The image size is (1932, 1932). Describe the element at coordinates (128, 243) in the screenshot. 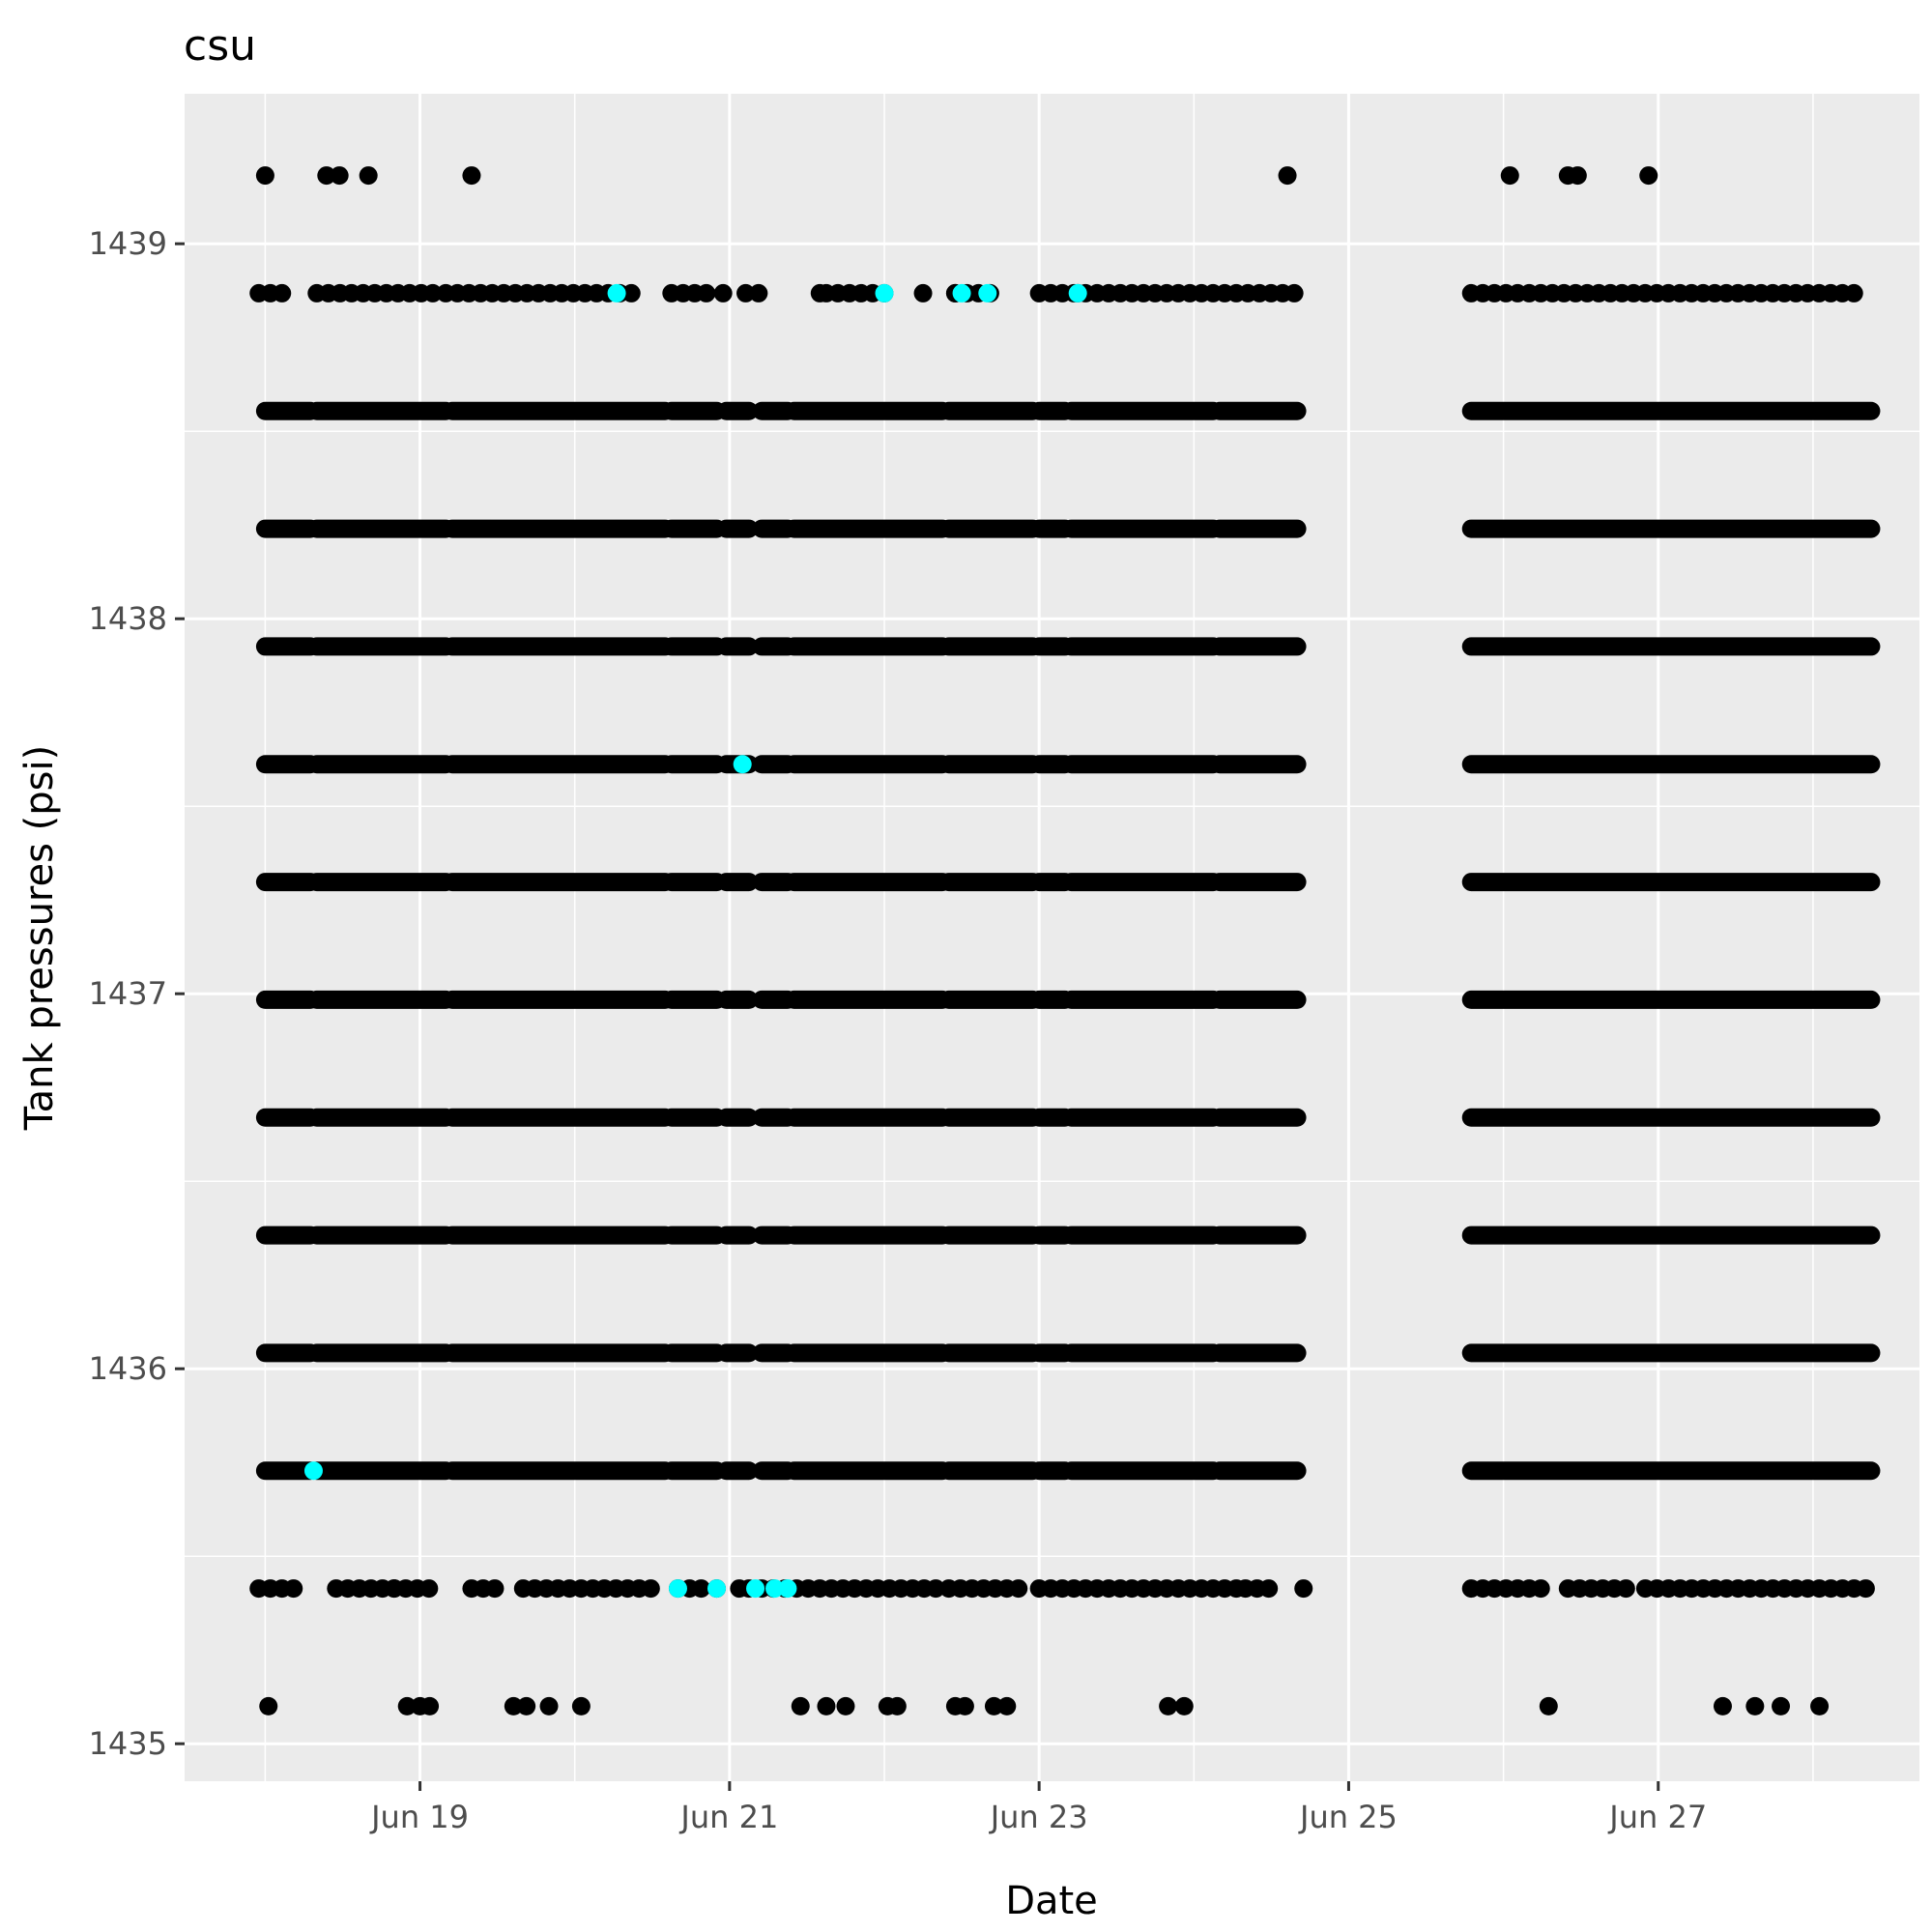

I see `y-tick-label: 1439` at that location.